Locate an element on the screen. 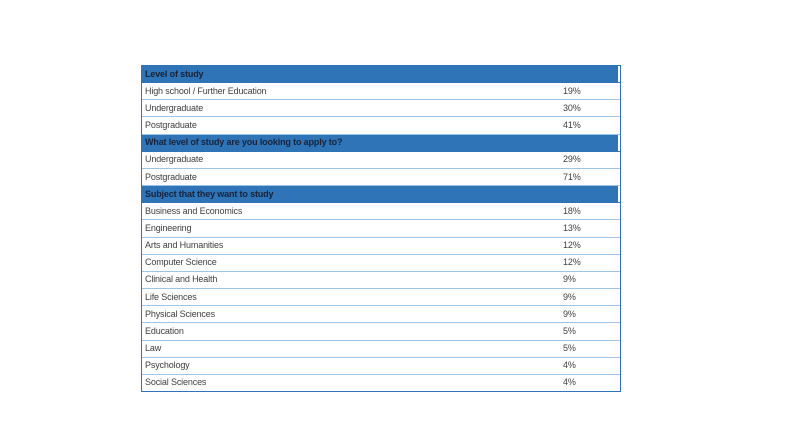 The width and height of the screenshot is (785, 442). row-value: 29% is located at coordinates (572, 159).